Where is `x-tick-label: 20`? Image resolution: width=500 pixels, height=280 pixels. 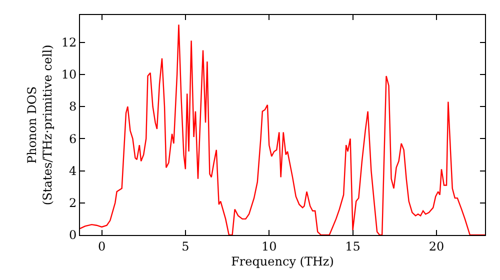
x-tick-label: 20 is located at coordinates (436, 246).